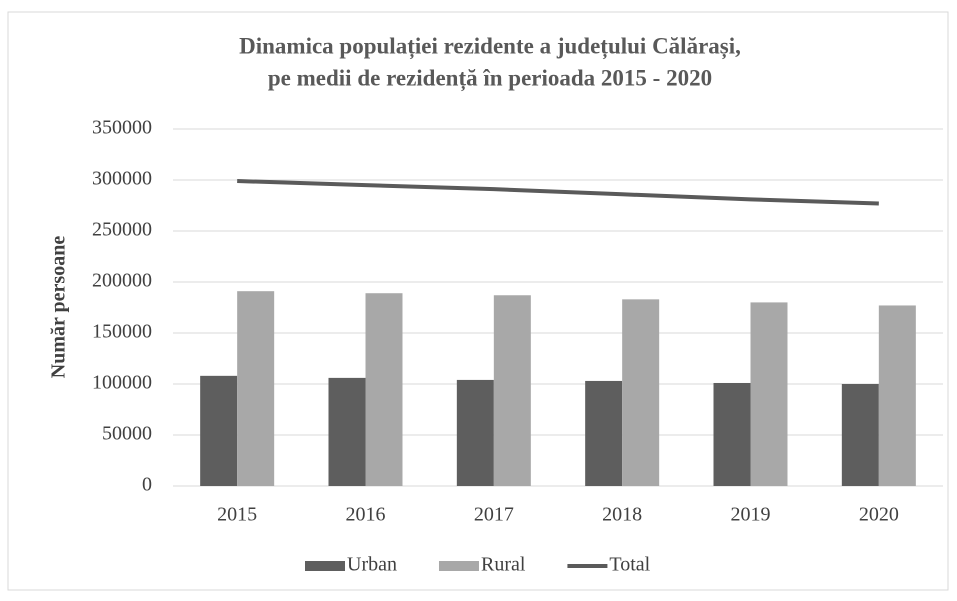 The image size is (957, 601). What do you see at coordinates (147, 485) in the screenshot?
I see `y-tick-label: 0` at bounding box center [147, 485].